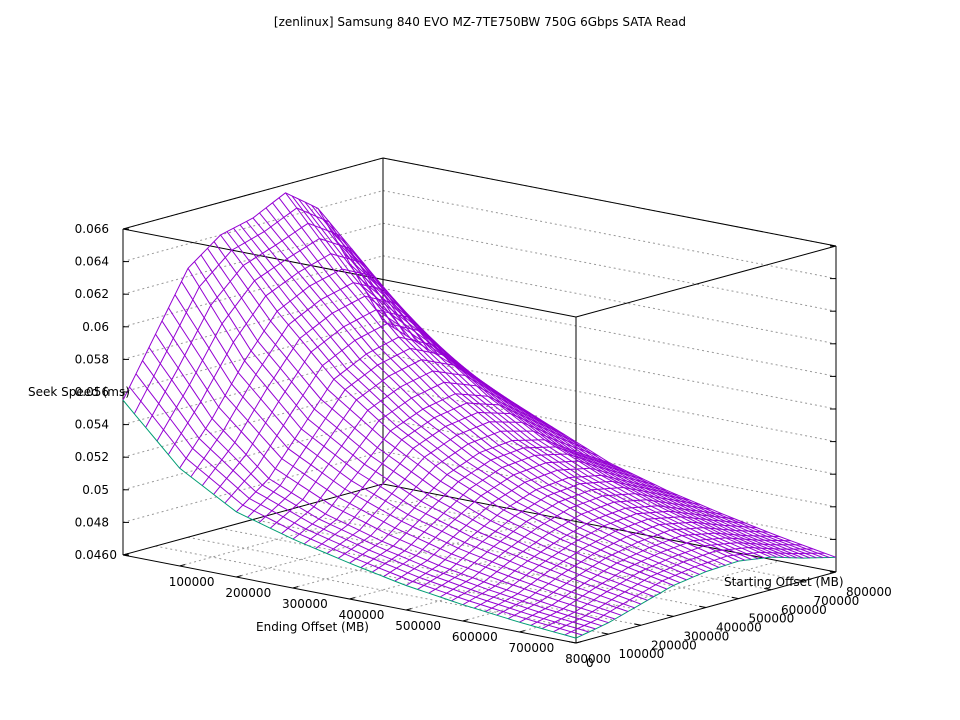 The image size is (960, 720). What do you see at coordinates (92, 262) in the screenshot?
I see `z-tick-label: 0.064` at bounding box center [92, 262].